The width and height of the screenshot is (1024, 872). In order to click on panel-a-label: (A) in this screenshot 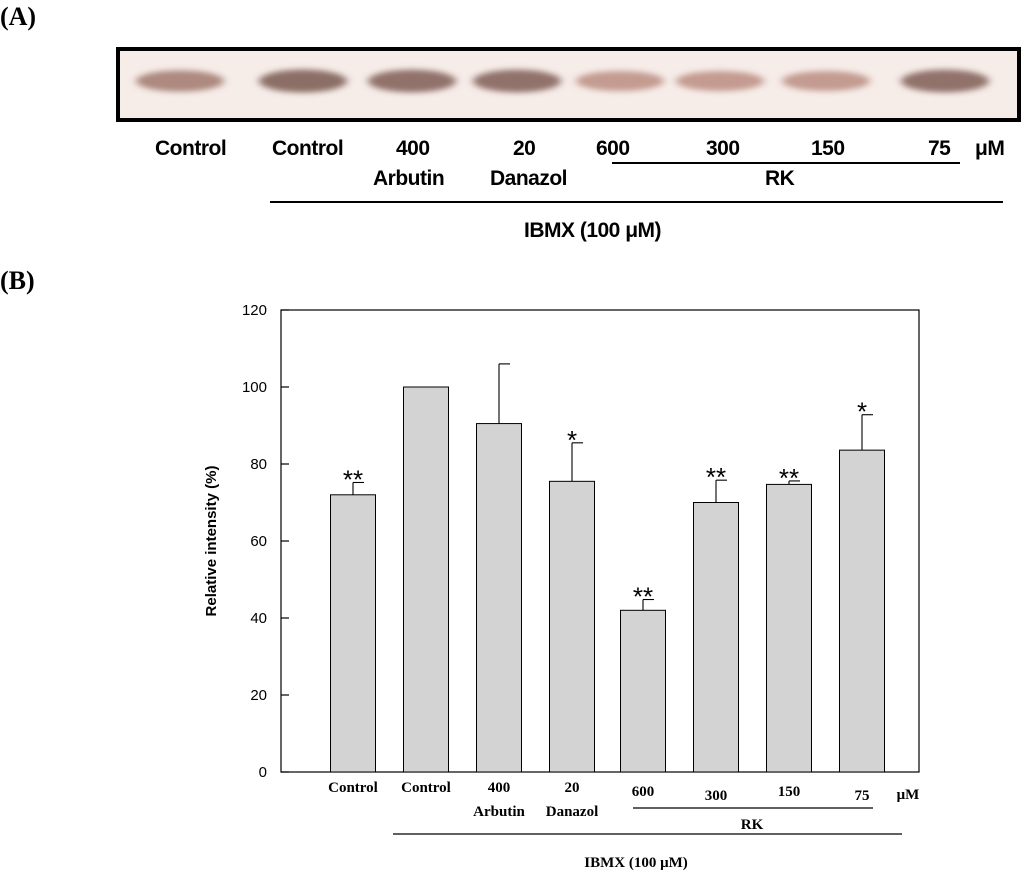, I will do `click(18, 16)`.